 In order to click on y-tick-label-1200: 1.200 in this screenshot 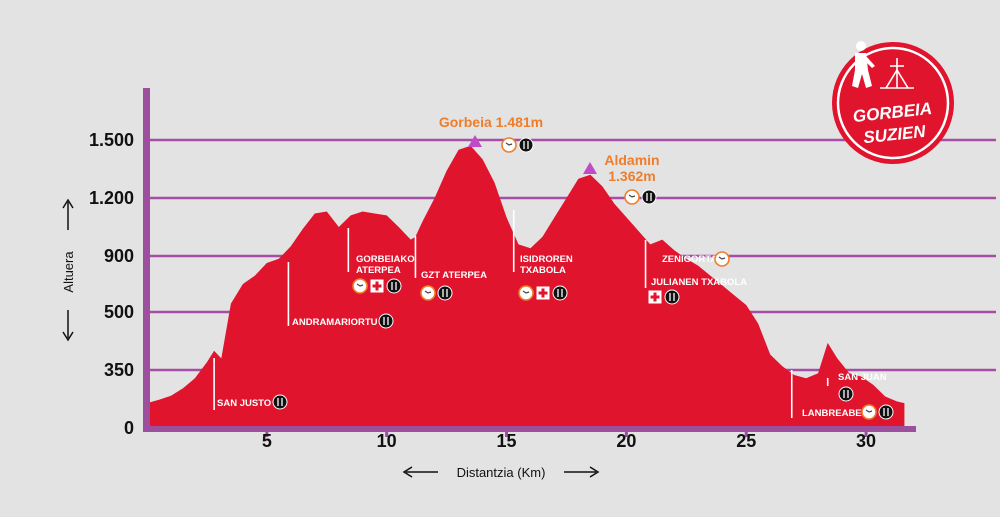, I will do `click(111, 198)`.